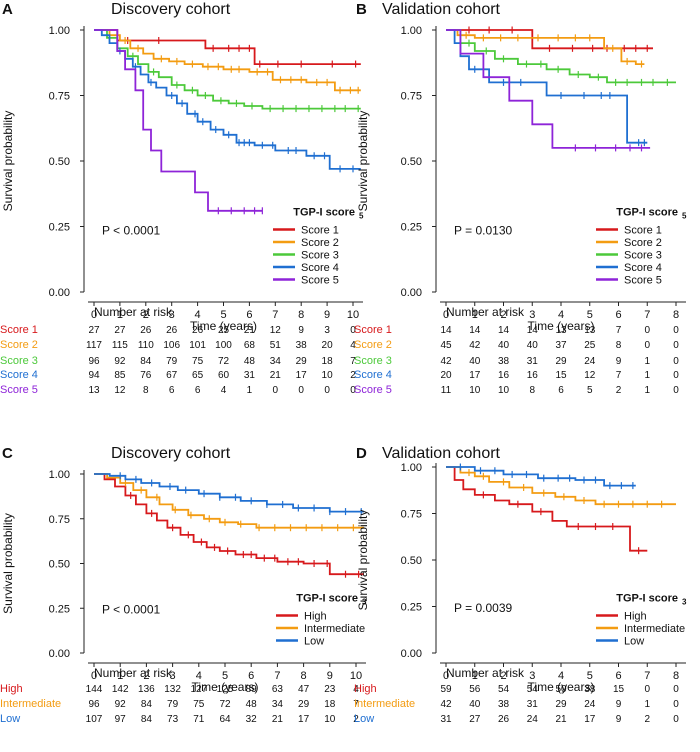 The height and width of the screenshot is (752, 700). What do you see at coordinates (541, 476) in the screenshot?
I see `km-curve-low` at bounding box center [541, 476].